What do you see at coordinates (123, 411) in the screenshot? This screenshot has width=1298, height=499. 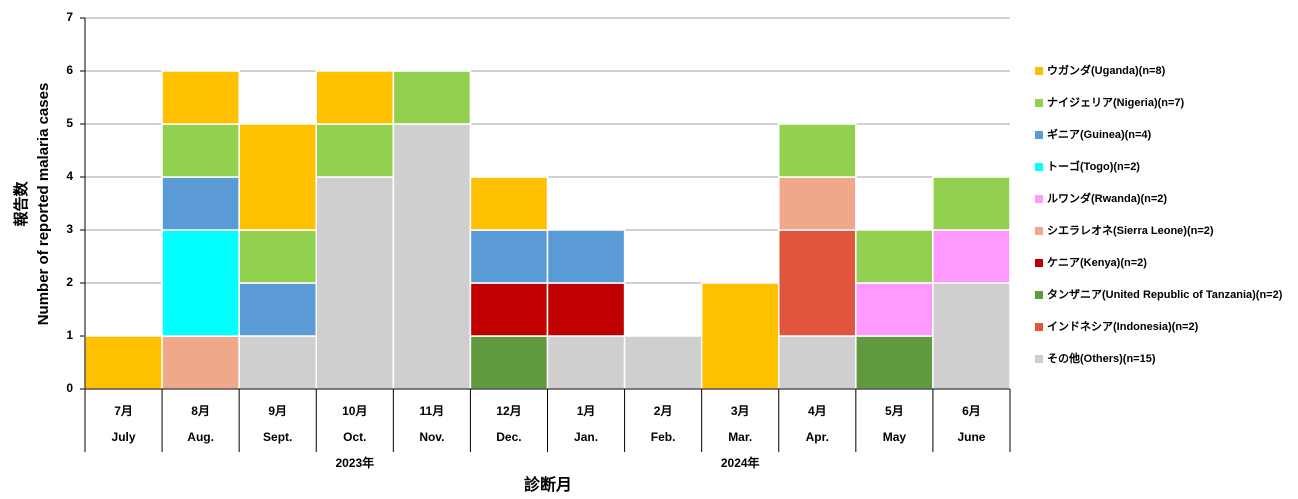 I see `x-tick-label: 7月` at bounding box center [123, 411].